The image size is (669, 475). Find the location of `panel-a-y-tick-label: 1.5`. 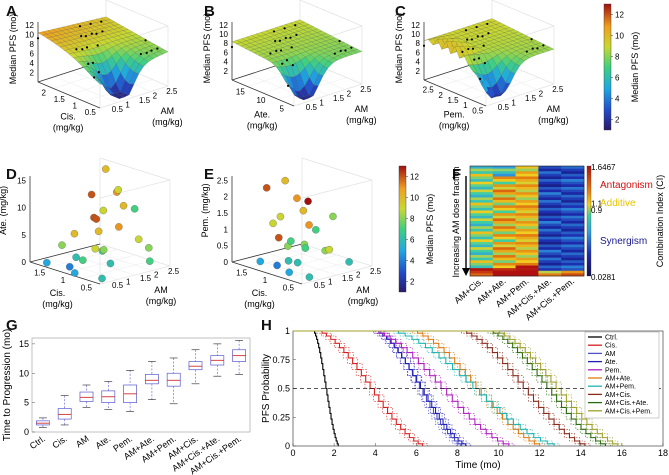

panel-a-y-tick-label: 1.5 is located at coordinates (145, 100).